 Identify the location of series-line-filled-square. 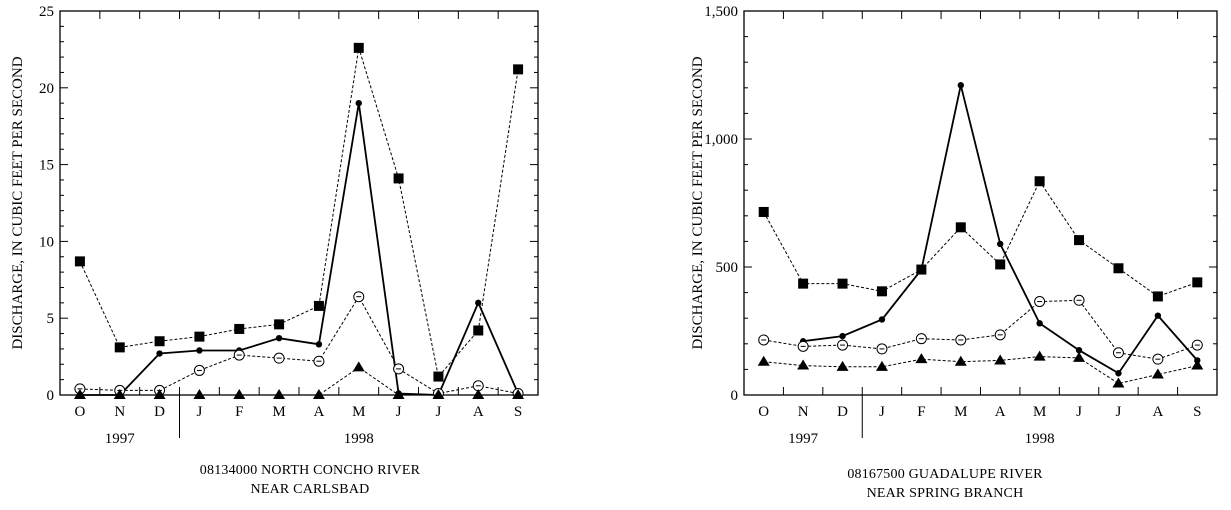
(980, 238).